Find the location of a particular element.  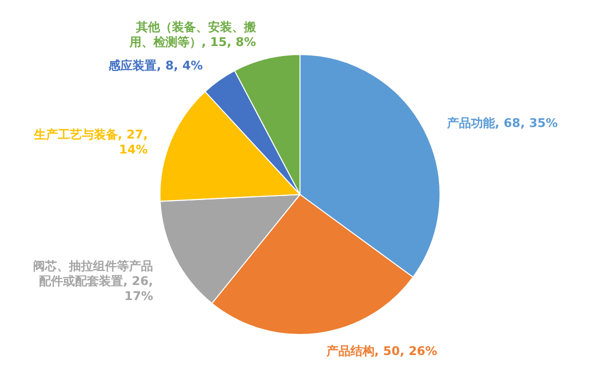

slice-label: 感应装置, 8, 4% is located at coordinates (155, 65).